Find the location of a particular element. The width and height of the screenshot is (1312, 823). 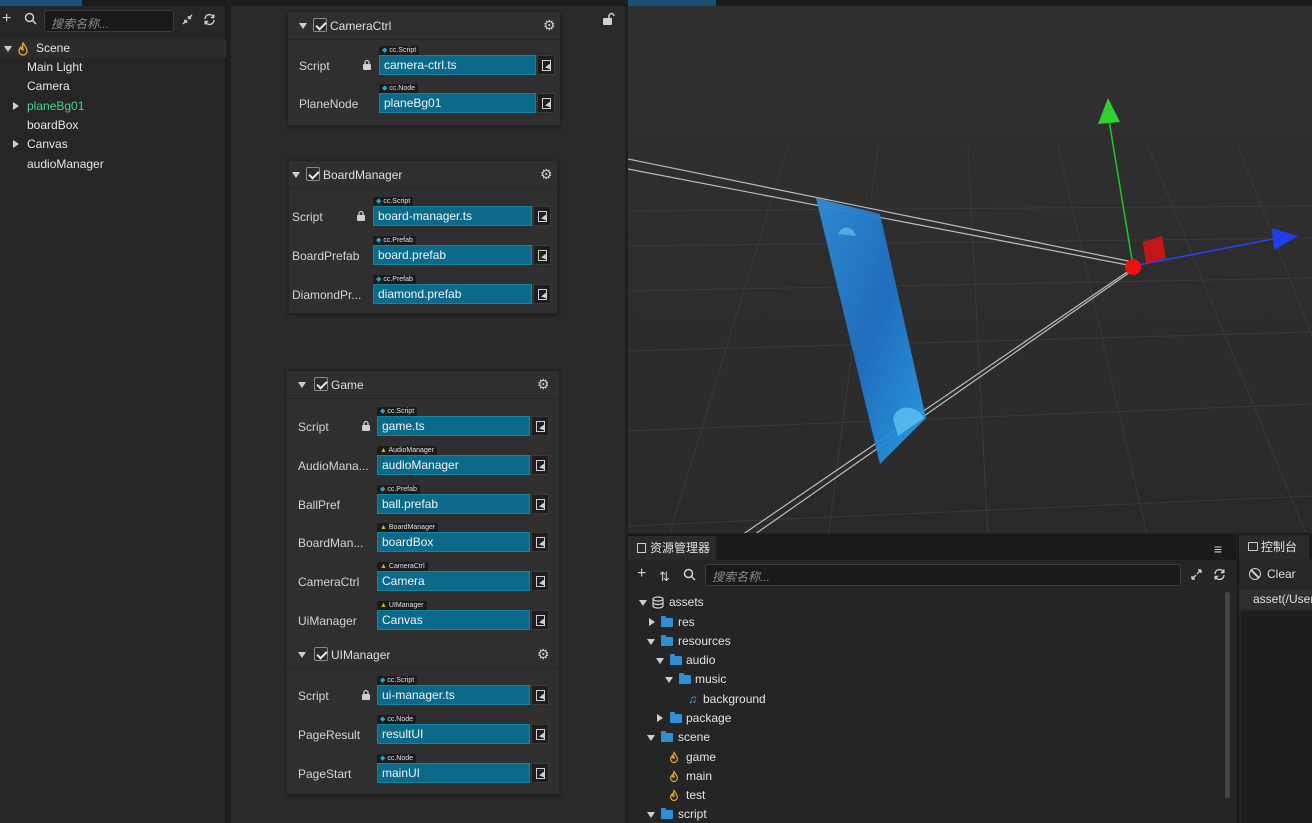

collapse-icon is located at coordinates (187, 21).